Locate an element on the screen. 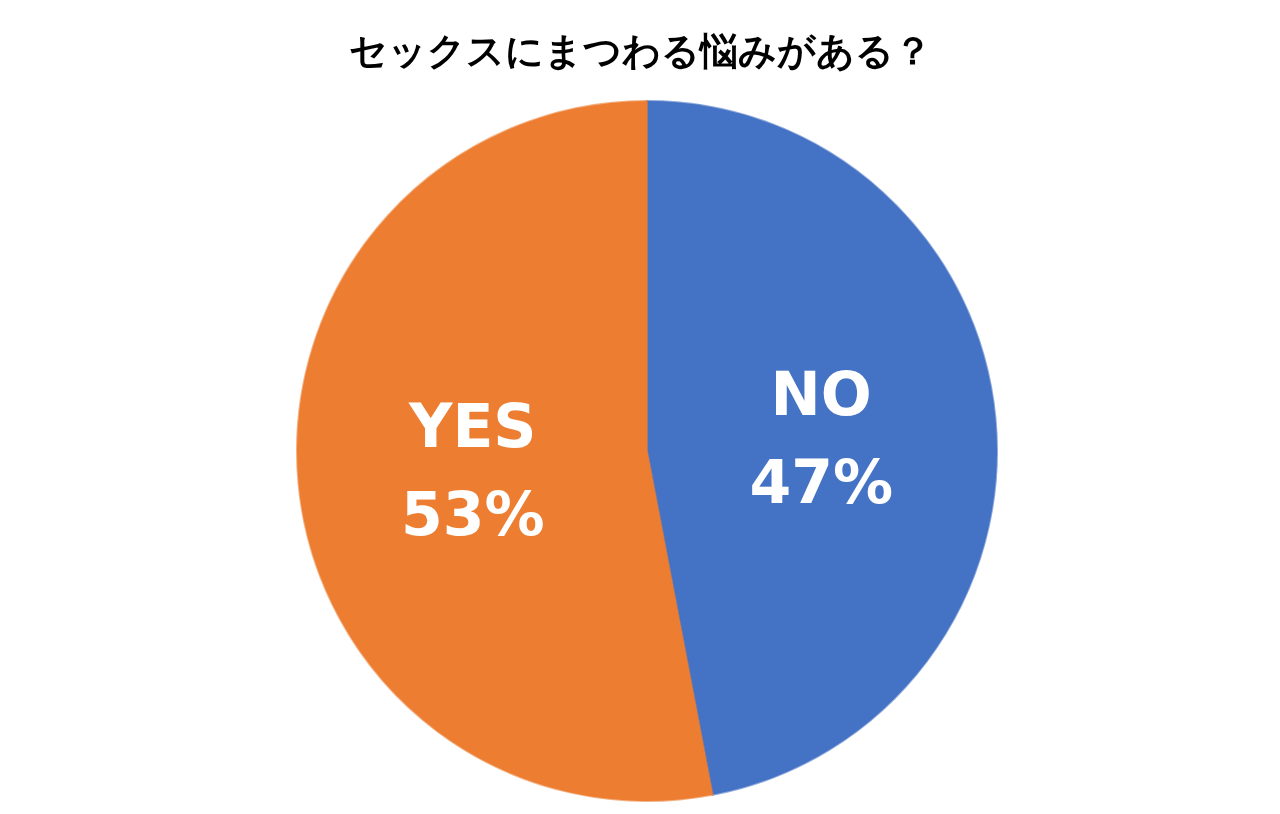  data-label: 53% is located at coordinates (472, 514).